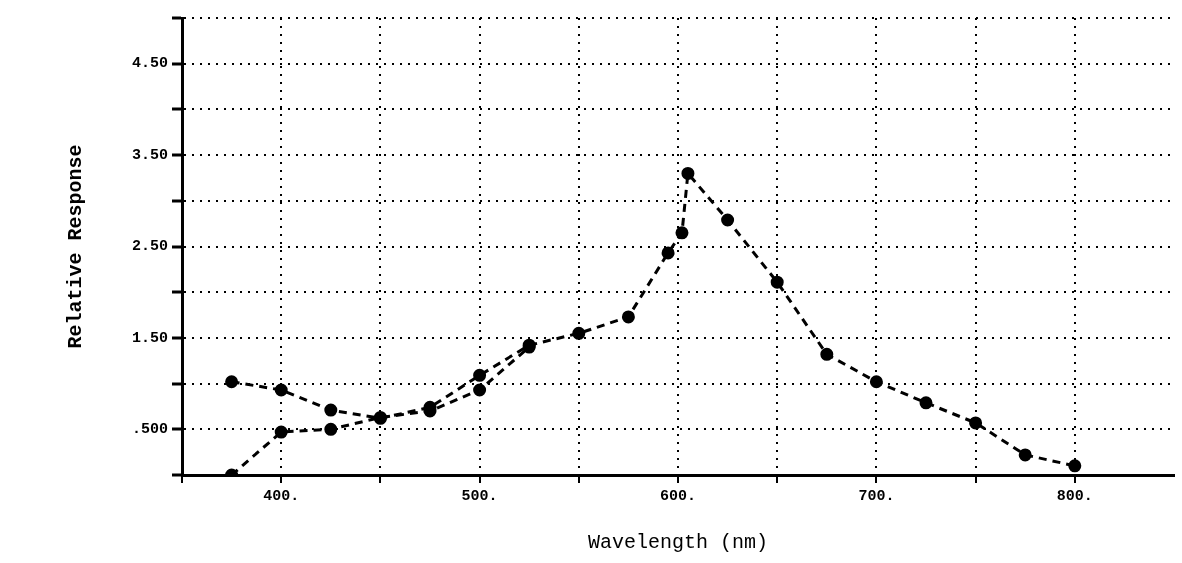 The image size is (1182, 563). What do you see at coordinates (876, 496) in the screenshot?
I see `x-tick-label: 700.` at bounding box center [876, 496].